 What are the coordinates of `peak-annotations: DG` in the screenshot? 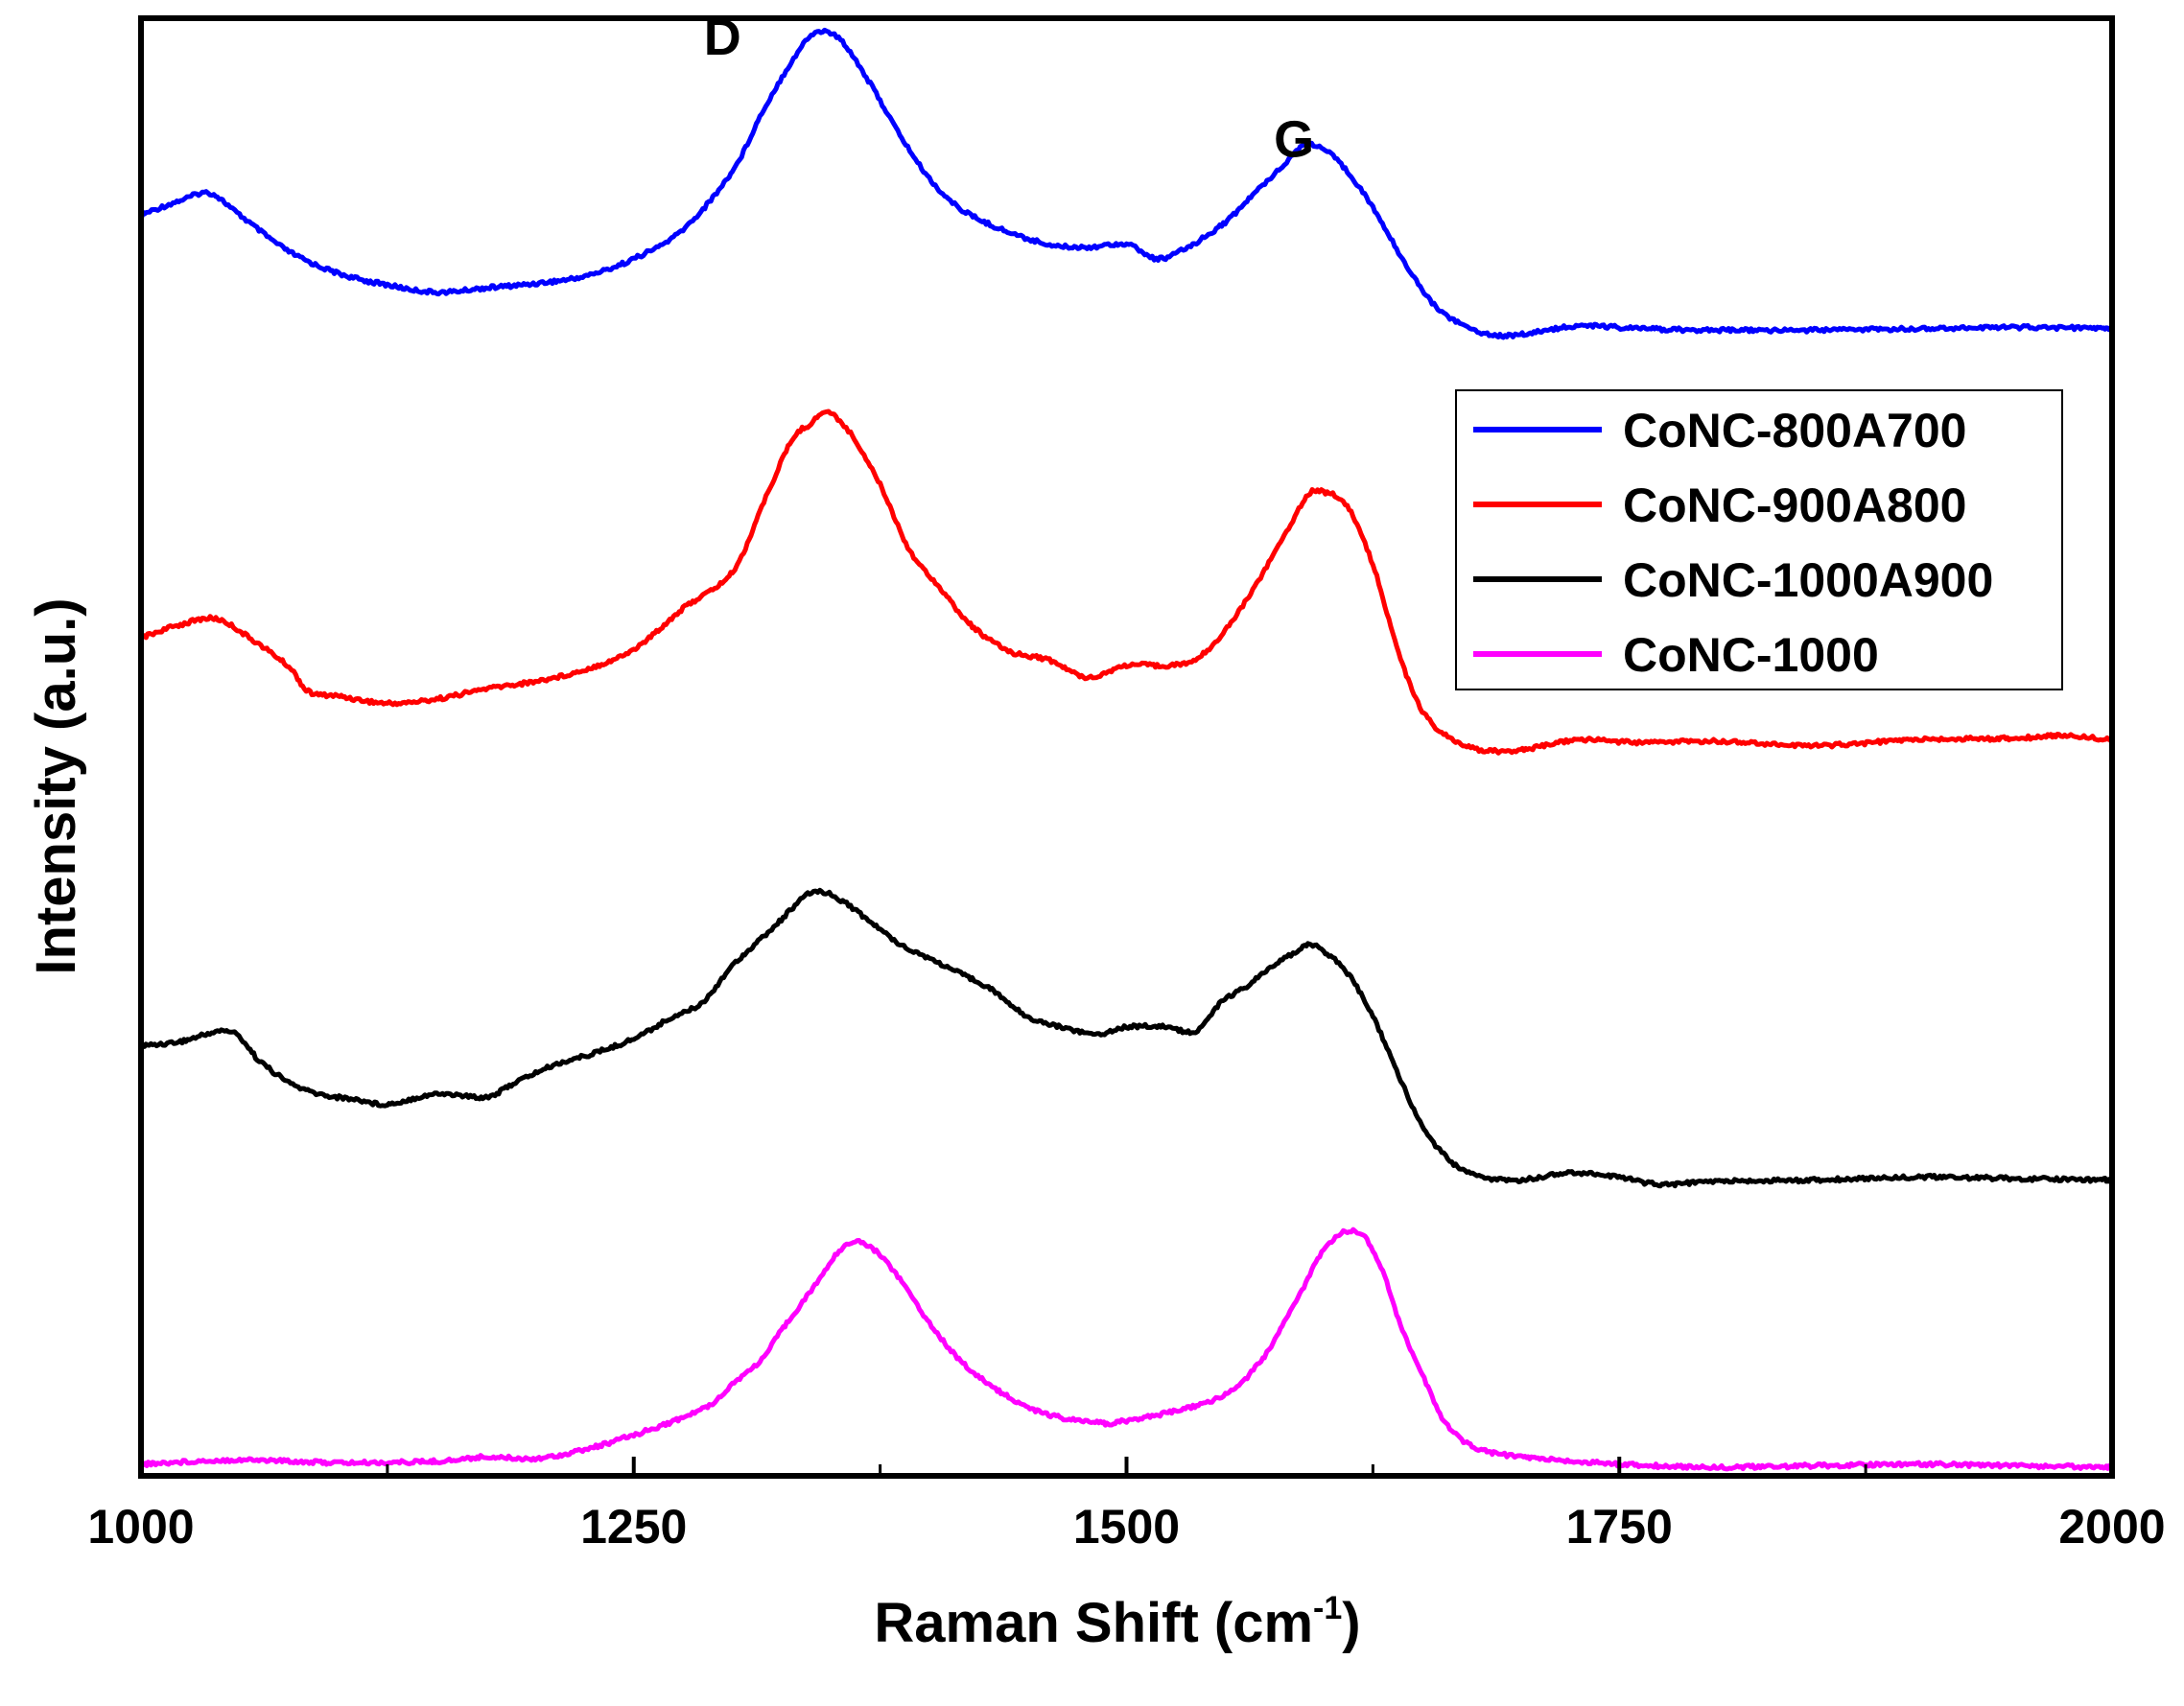 It's located at (1009, 88).